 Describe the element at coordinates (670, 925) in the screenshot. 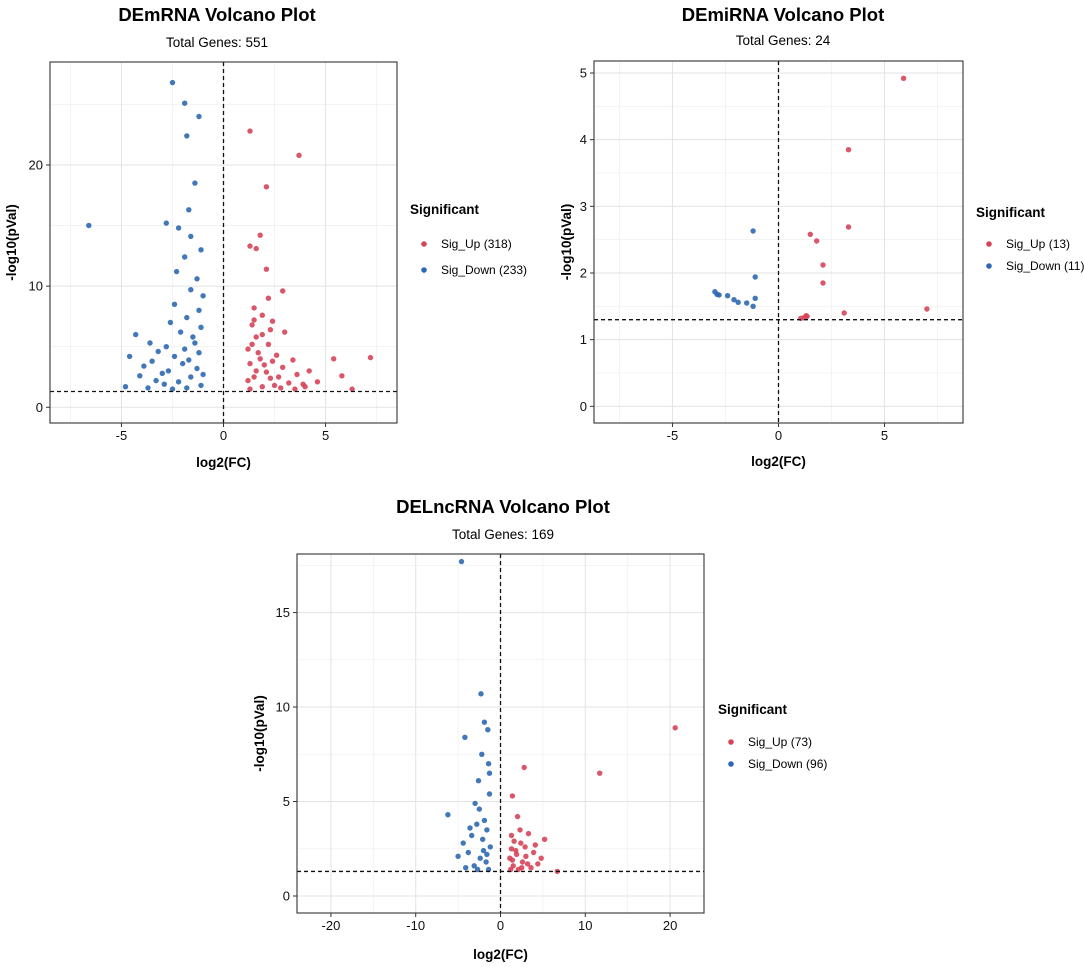

I see `x-tick-label: 20` at that location.